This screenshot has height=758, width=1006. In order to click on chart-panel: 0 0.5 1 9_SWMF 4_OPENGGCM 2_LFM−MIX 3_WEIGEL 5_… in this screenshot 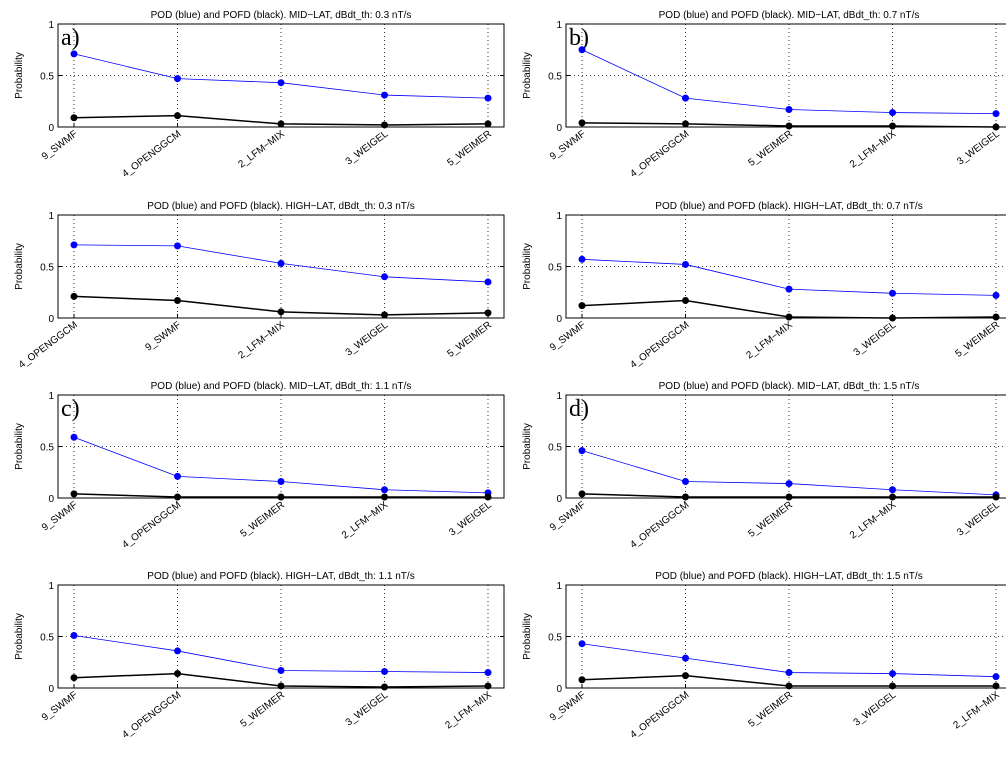, I will do `click(259, 95)`.